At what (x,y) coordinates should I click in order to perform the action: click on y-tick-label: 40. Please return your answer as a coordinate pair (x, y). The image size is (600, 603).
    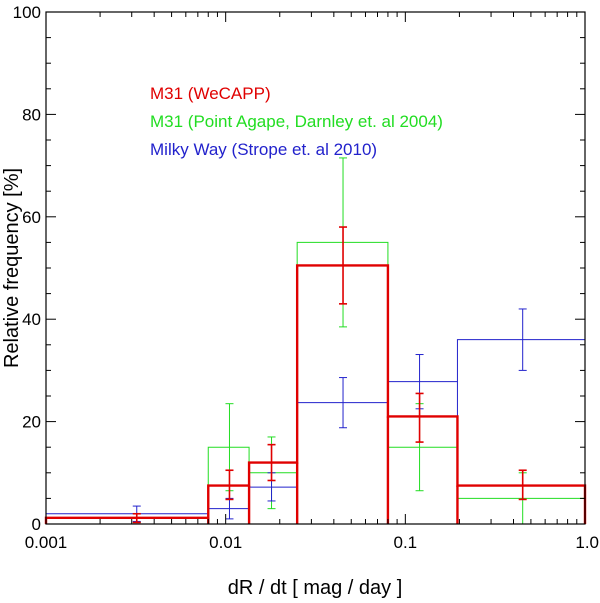
    Looking at the image, I should click on (31, 319).